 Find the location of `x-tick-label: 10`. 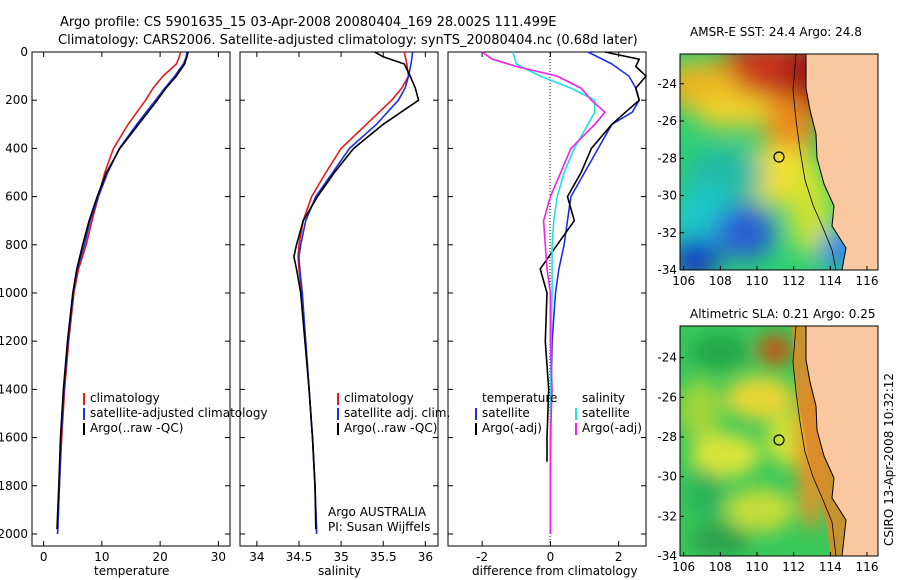

x-tick-label: 10 is located at coordinates (101, 557).